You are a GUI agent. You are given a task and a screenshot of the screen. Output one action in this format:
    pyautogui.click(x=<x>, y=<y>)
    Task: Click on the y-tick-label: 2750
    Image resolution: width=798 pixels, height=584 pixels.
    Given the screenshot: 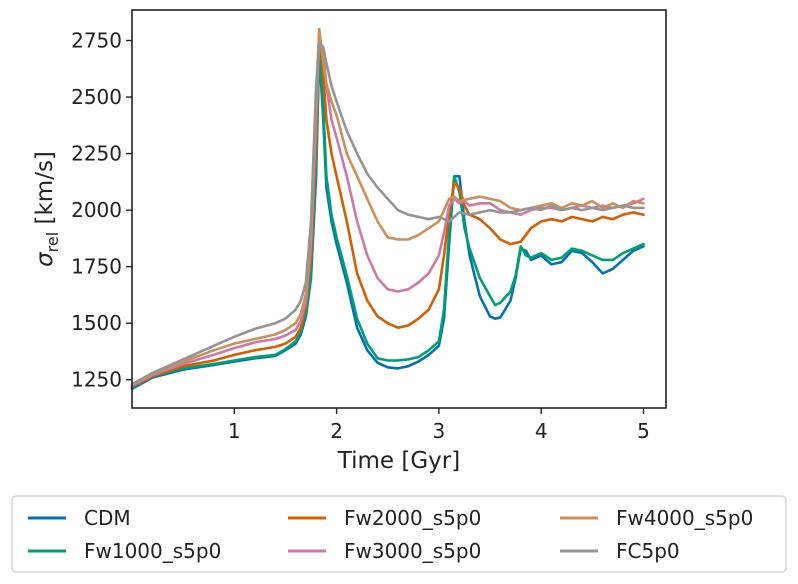 What is the action you would take?
    pyautogui.click(x=96, y=41)
    